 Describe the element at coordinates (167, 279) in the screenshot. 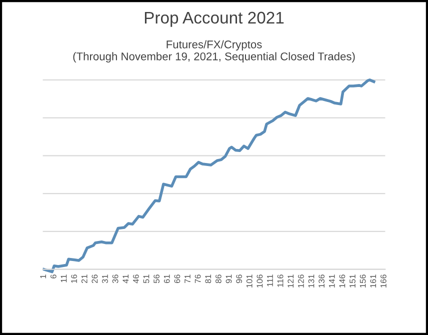

I see `x-tick-label: 61` at that location.